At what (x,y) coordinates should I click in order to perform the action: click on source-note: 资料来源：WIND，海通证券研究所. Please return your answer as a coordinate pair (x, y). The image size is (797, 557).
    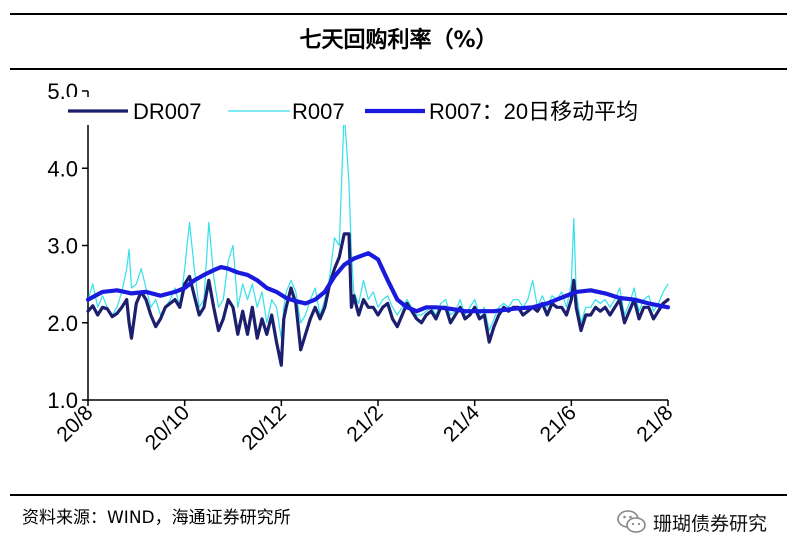
    Looking at the image, I should click on (156, 518).